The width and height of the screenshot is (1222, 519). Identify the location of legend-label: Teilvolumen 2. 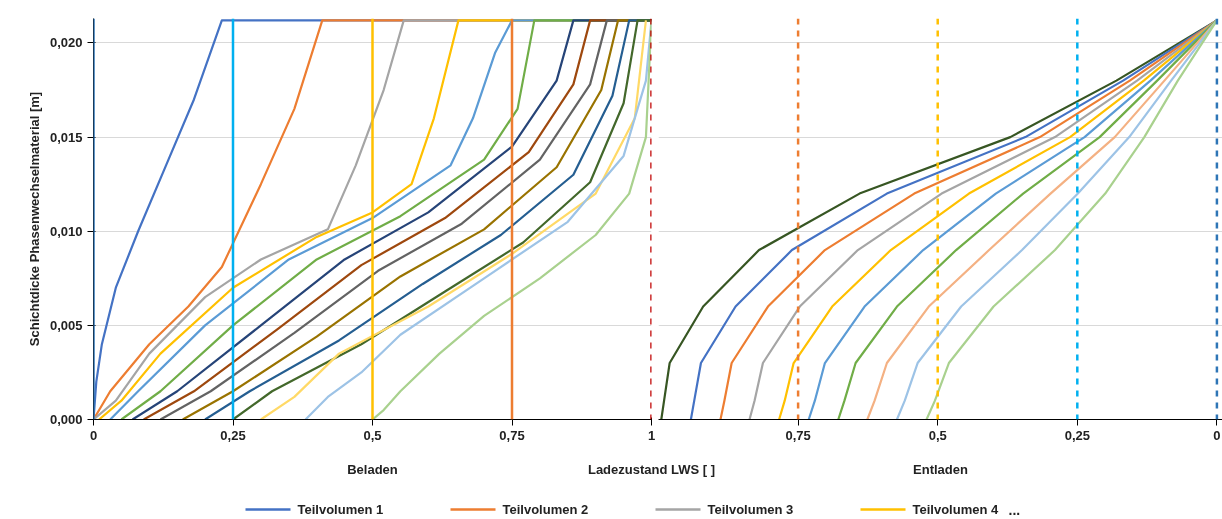
(545, 509).